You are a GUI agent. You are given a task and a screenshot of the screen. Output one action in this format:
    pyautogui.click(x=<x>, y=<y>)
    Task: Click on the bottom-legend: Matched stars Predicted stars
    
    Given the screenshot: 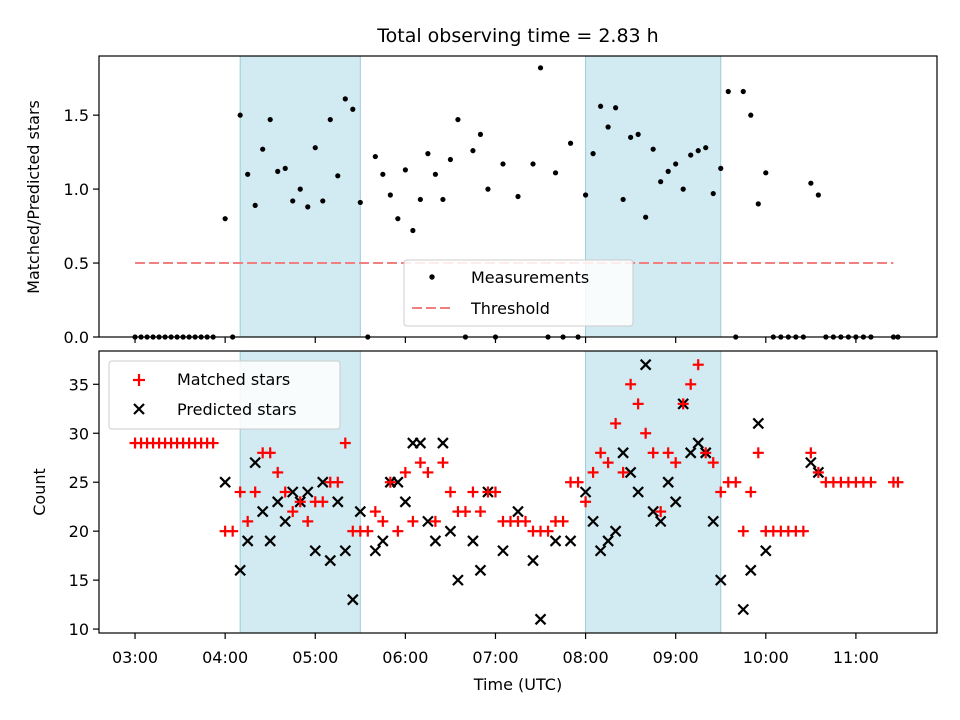 What is the action you would take?
    pyautogui.click(x=224, y=395)
    